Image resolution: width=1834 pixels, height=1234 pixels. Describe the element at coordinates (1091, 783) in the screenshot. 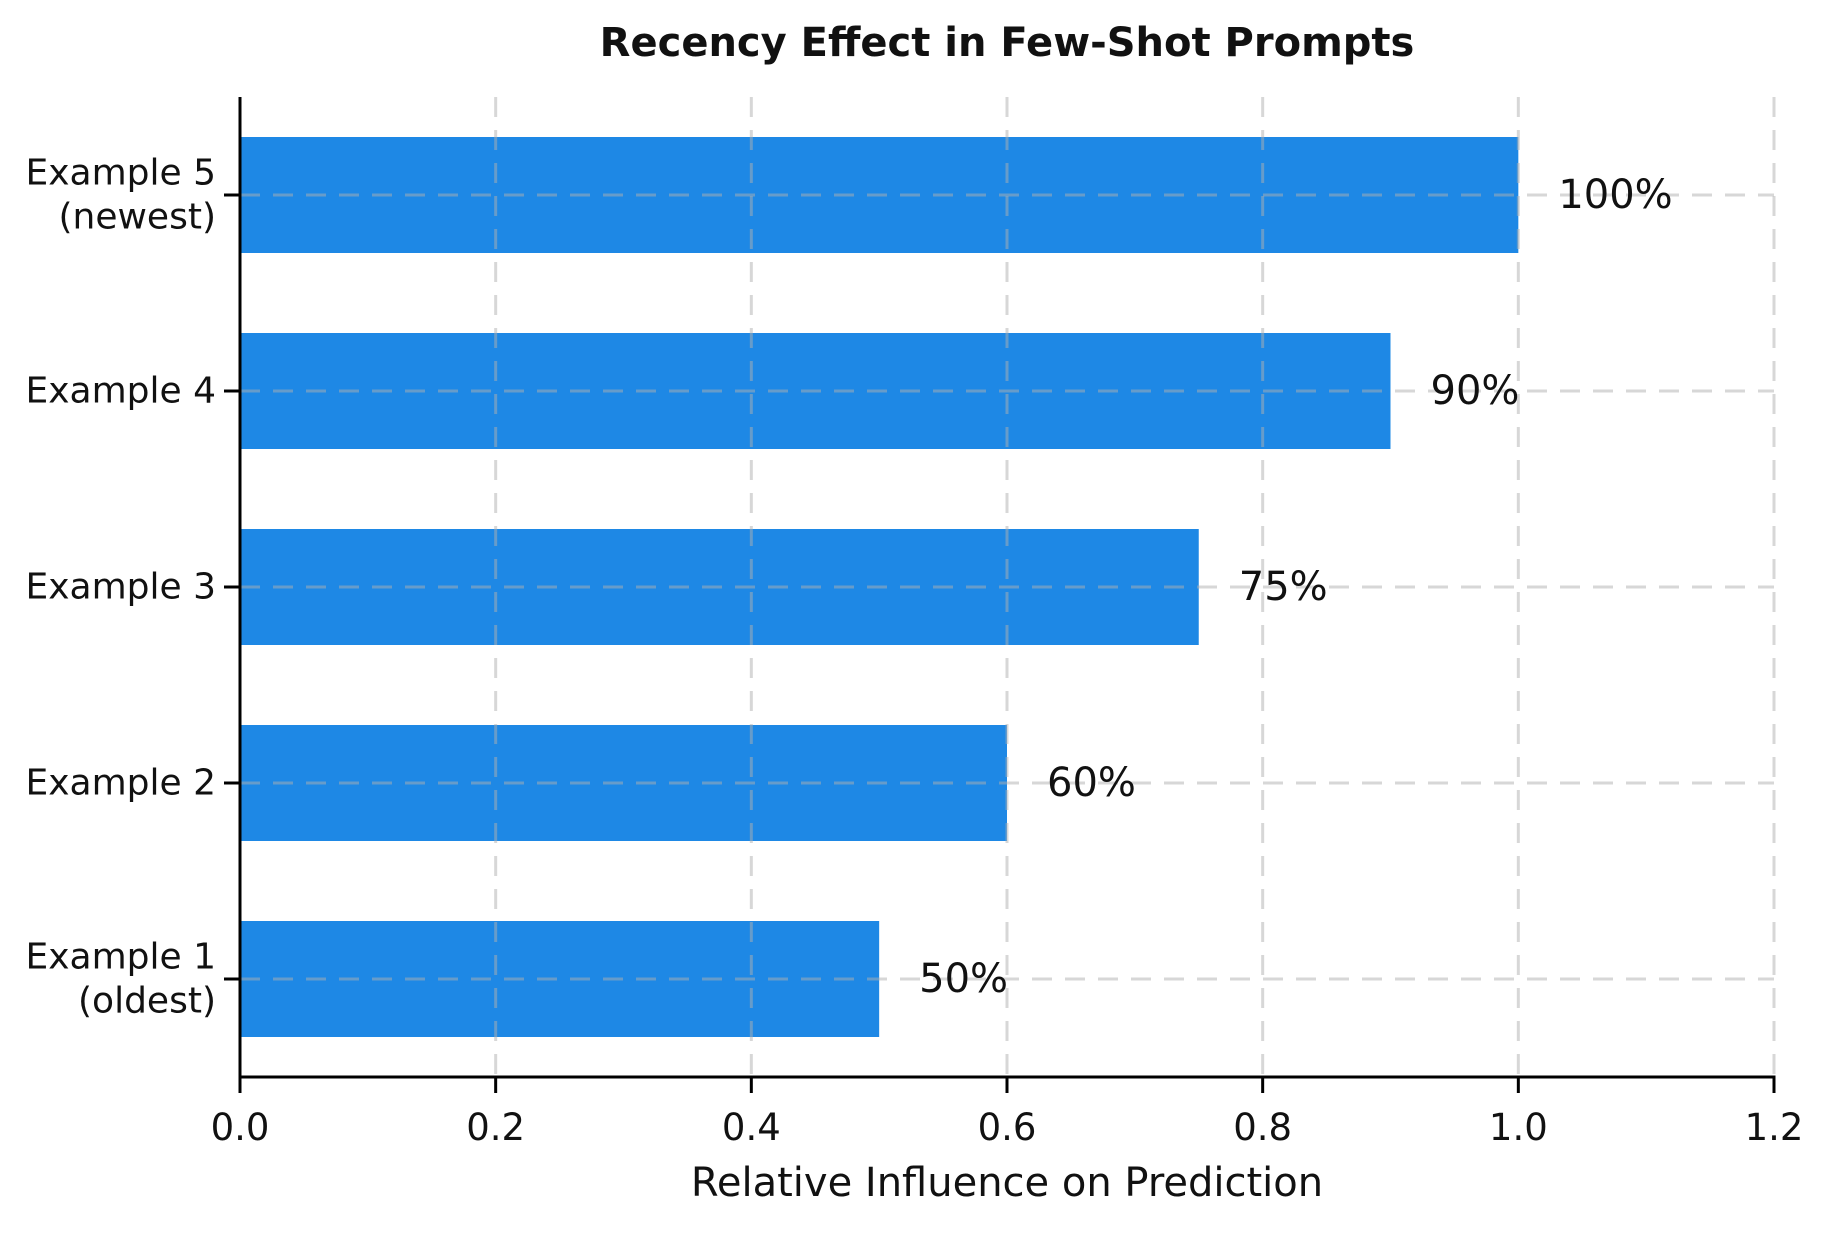

I see `bar-value-label: 60%` at that location.